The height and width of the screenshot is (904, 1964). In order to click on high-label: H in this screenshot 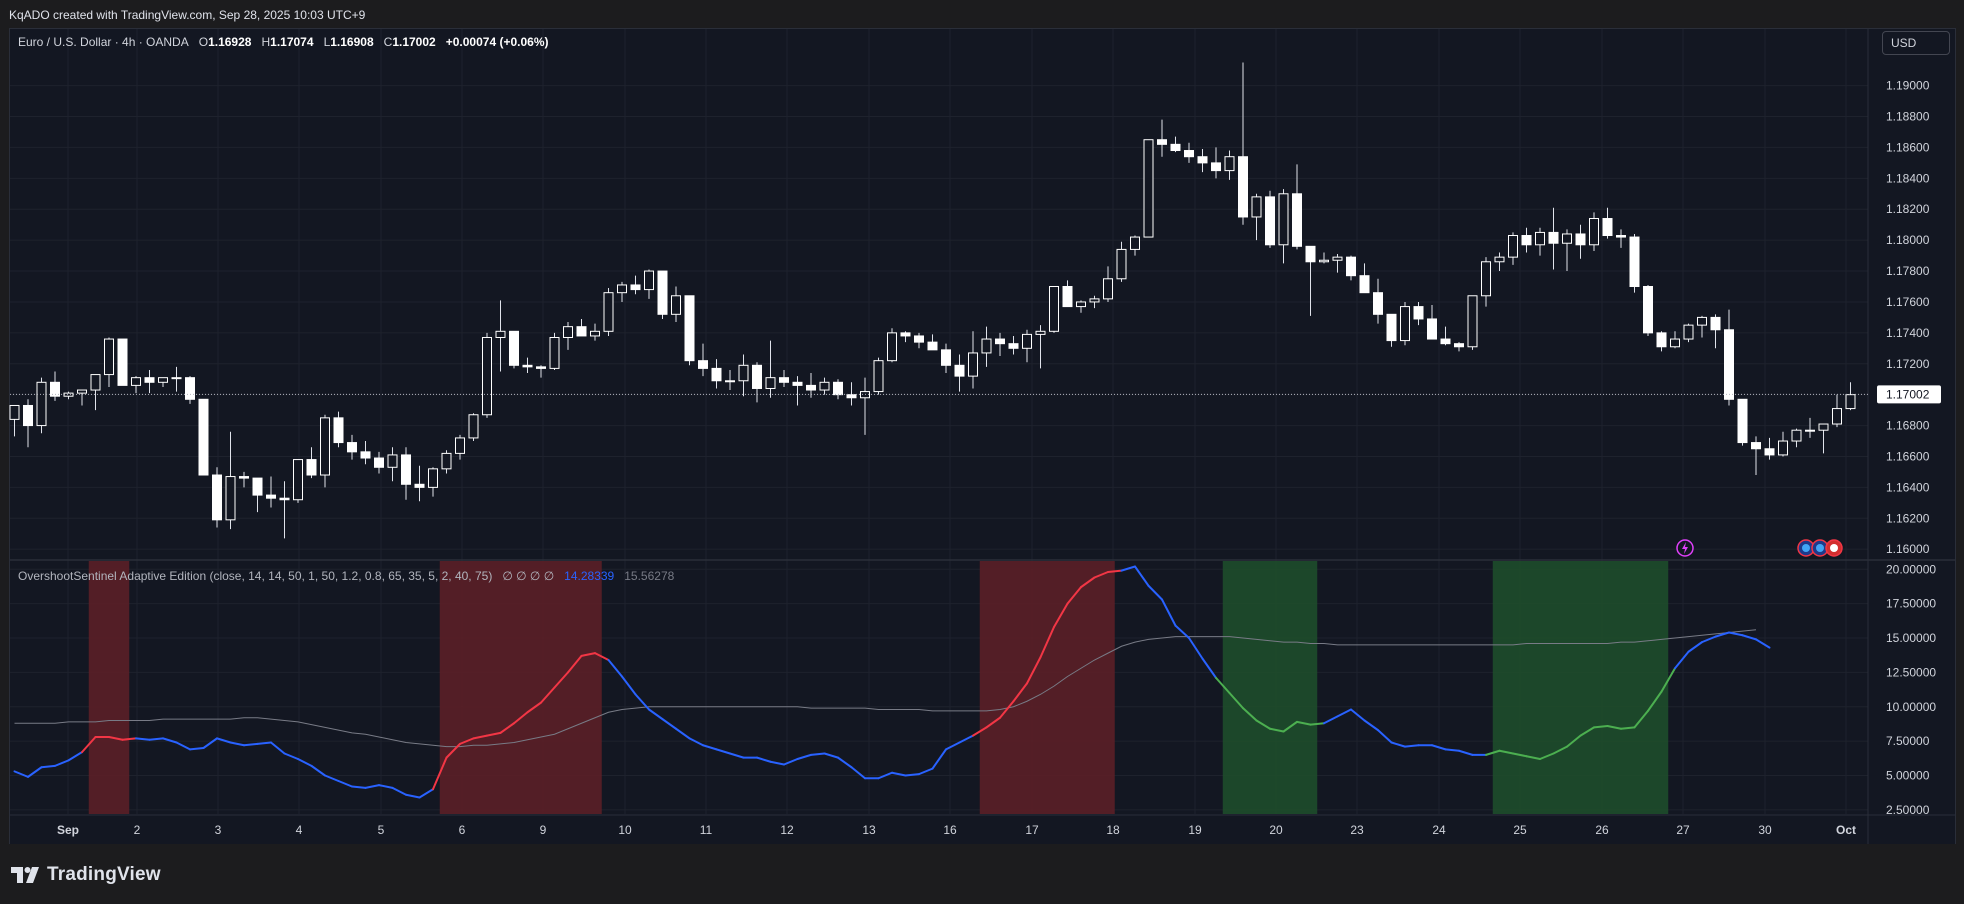, I will do `click(266, 42)`.